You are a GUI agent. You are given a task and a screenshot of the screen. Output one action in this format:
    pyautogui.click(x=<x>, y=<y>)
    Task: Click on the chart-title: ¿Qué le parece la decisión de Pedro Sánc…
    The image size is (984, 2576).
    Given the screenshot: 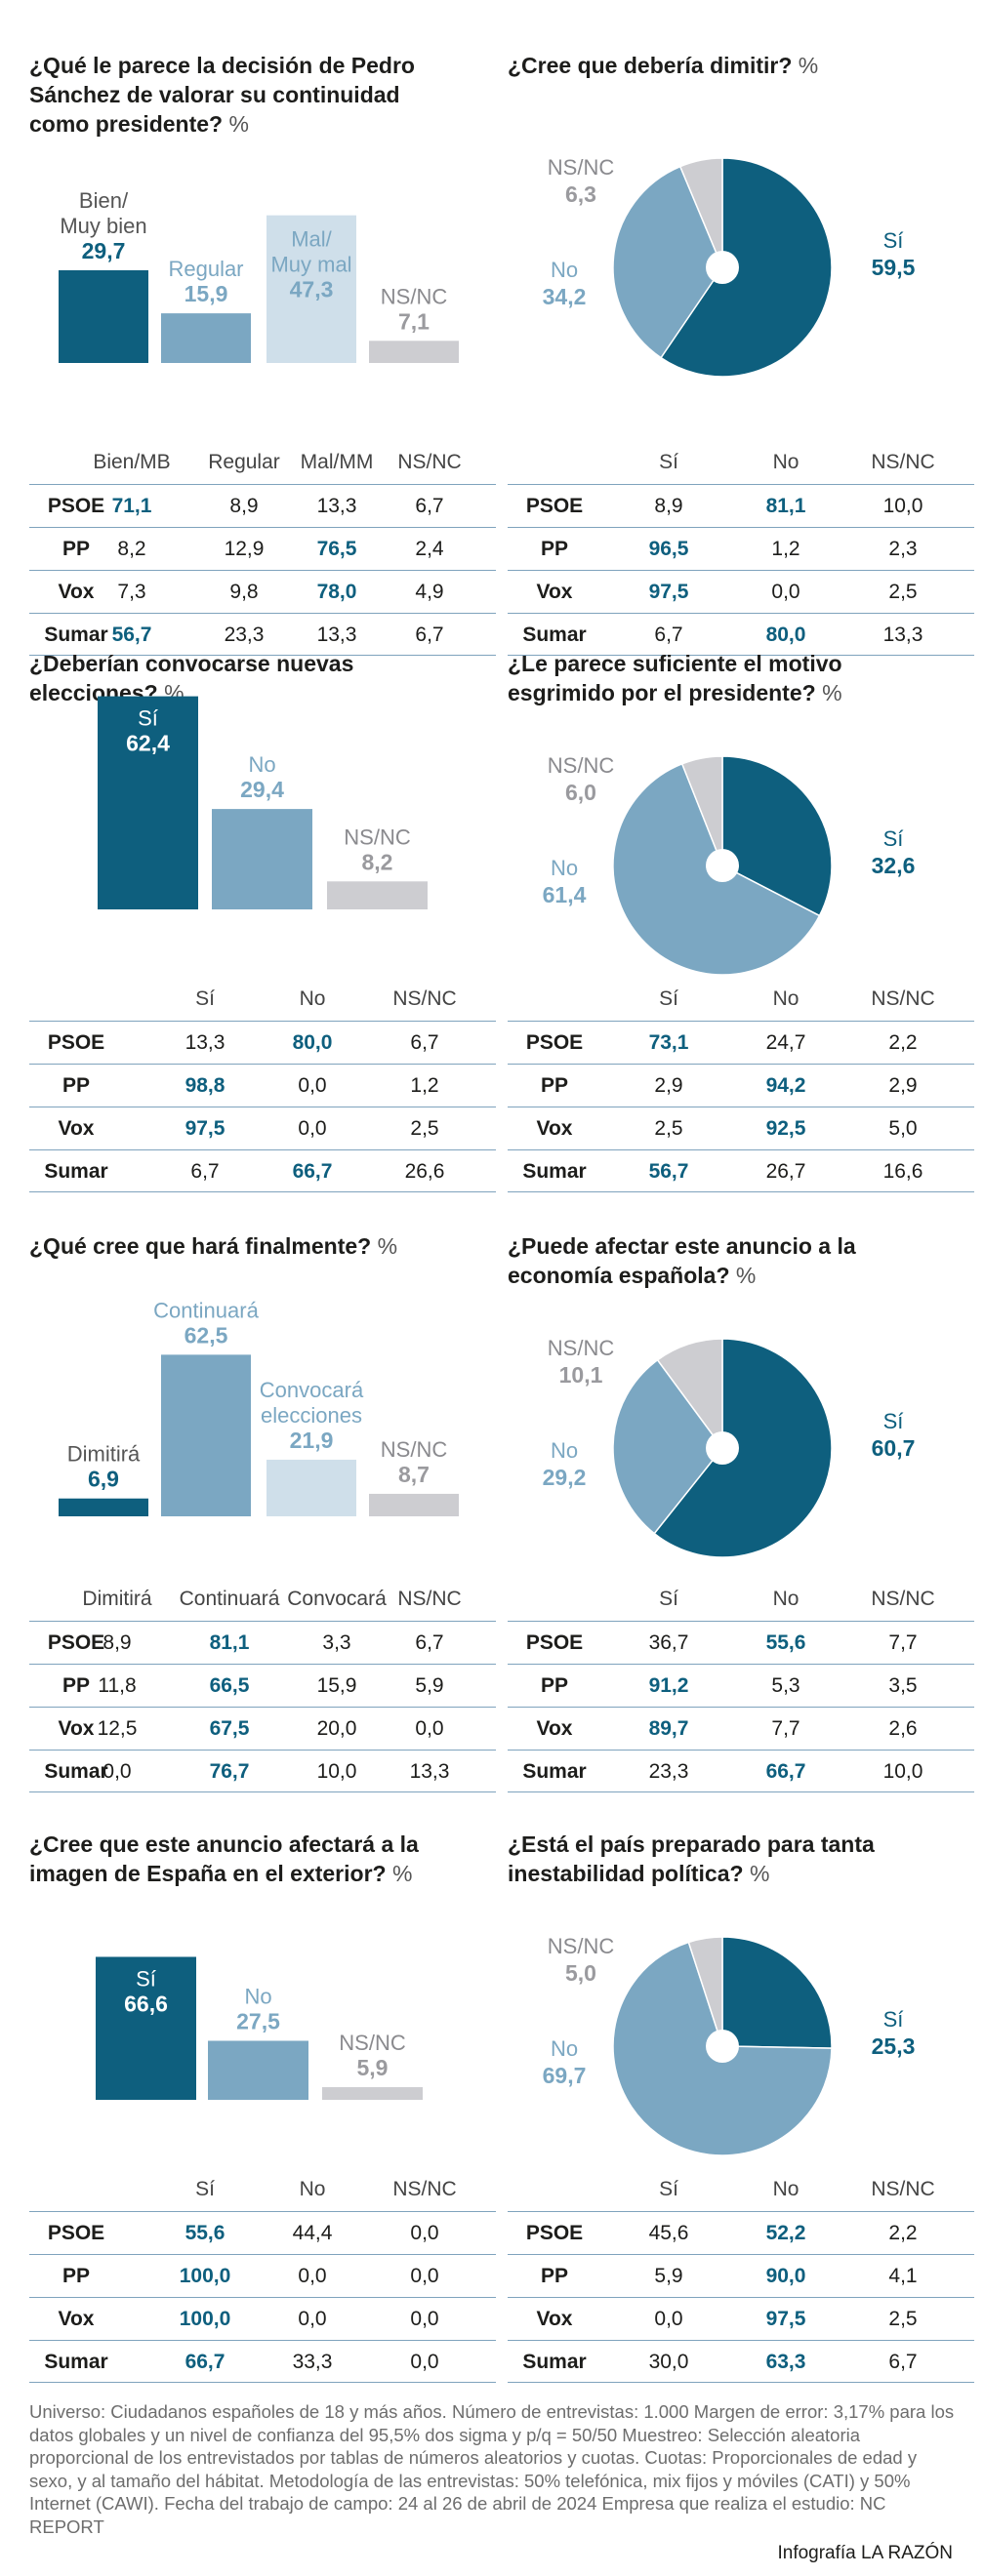 What is the action you would take?
    pyautogui.click(x=234, y=95)
    